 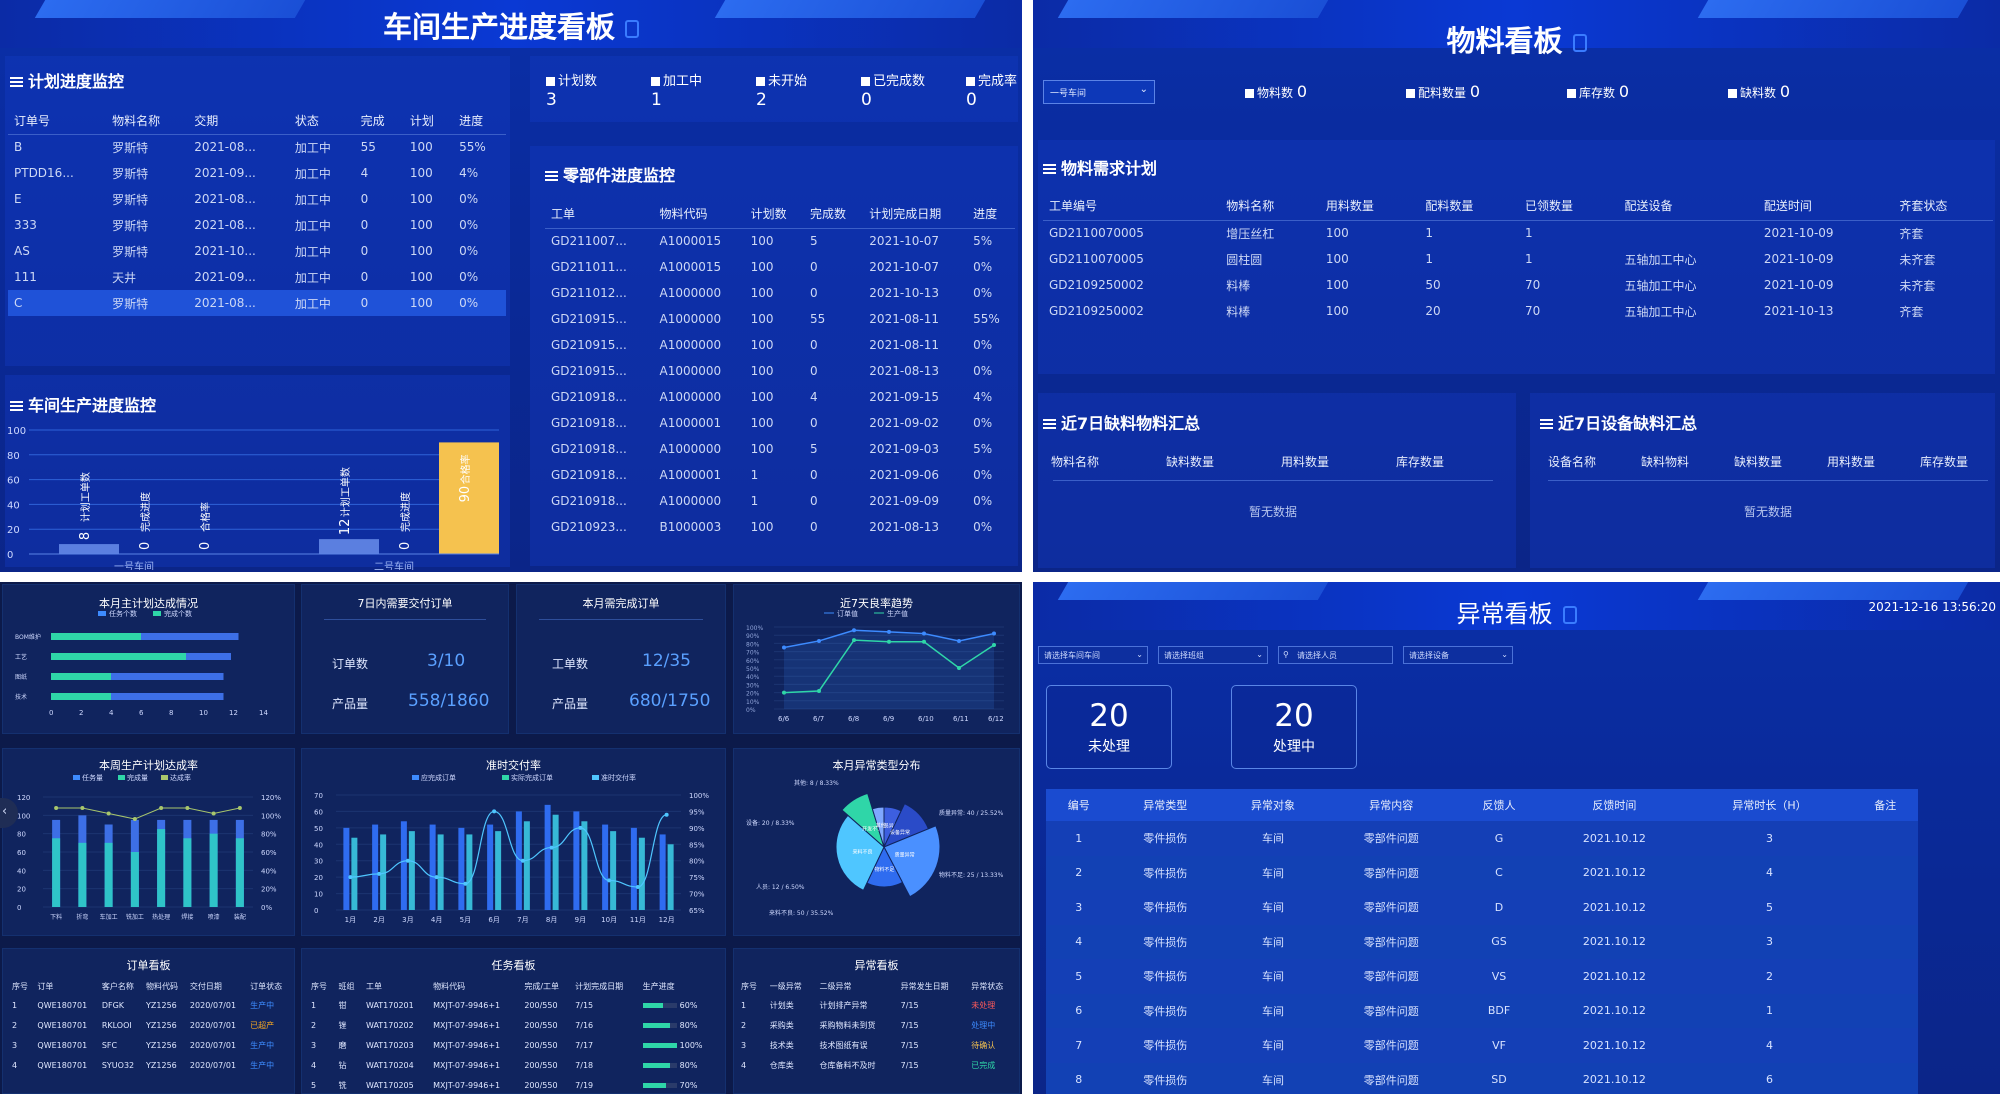 I want to click on table-row: GD210915... A1000000 100 55 2021-08-11 55%, so click(x=780, y=319).